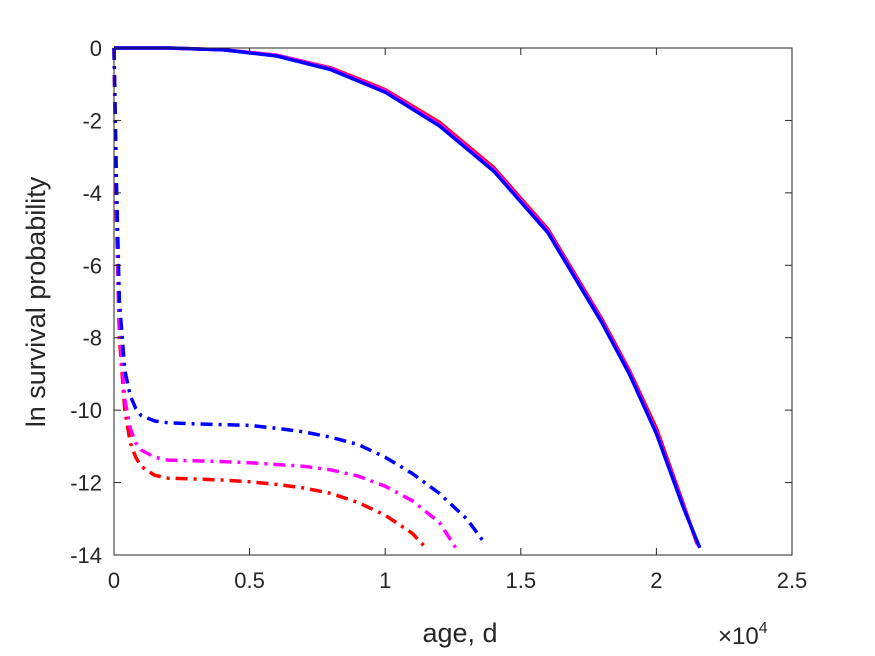 The image size is (875, 656). What do you see at coordinates (92, 193) in the screenshot?
I see `y-tick-label: -4` at bounding box center [92, 193].